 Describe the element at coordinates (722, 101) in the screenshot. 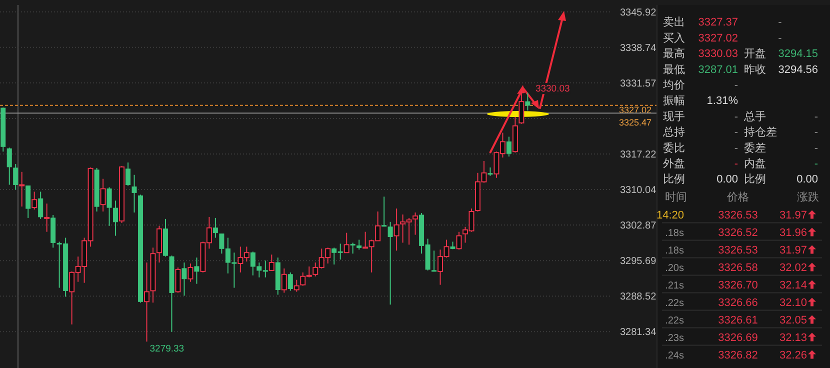

I see `text: 1.31%` at that location.